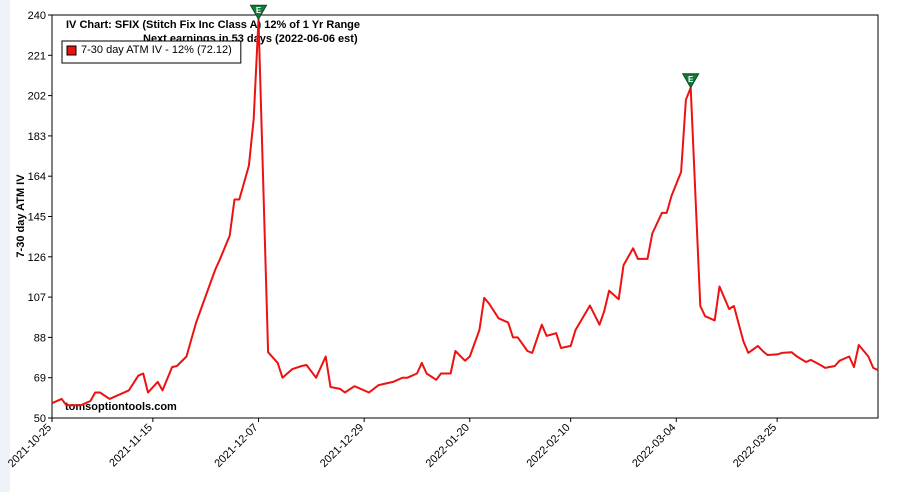 The height and width of the screenshot is (492, 903). Describe the element at coordinates (37, 298) in the screenshot. I see `y-tick-label: 107` at that location.